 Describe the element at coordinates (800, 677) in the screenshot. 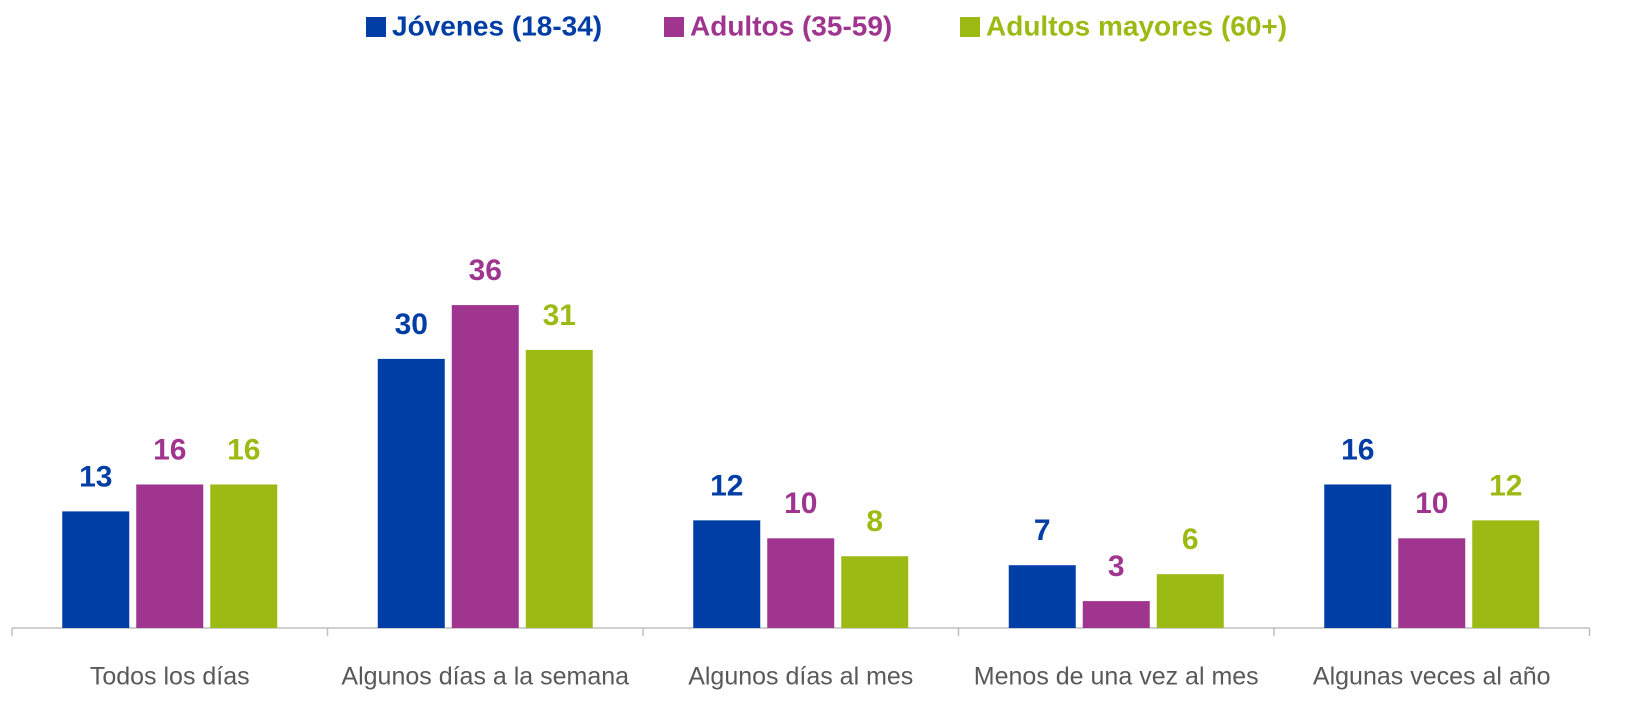

I see `x-tick-label: Algunos días al mes` at that location.